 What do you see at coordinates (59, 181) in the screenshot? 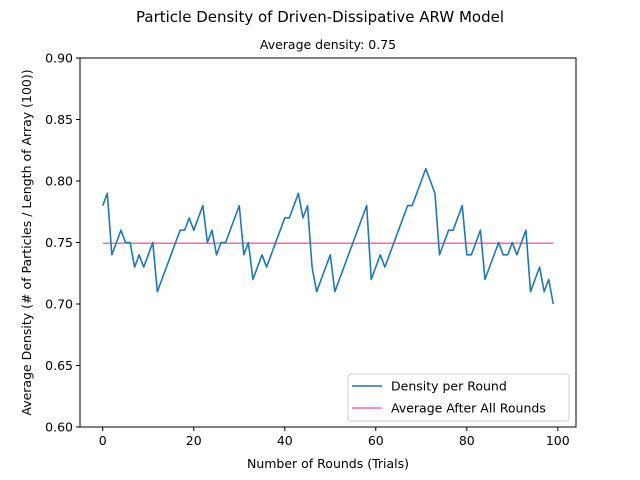
I see `y-tick-label: 0.80` at bounding box center [59, 181].